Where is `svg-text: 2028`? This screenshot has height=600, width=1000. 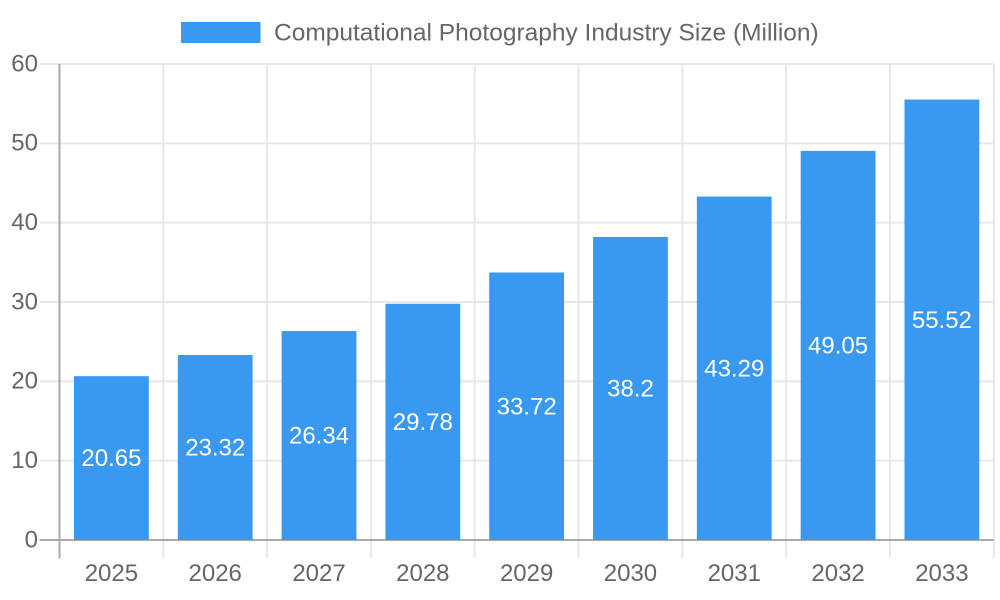 svg-text: 2028 is located at coordinates (422, 573).